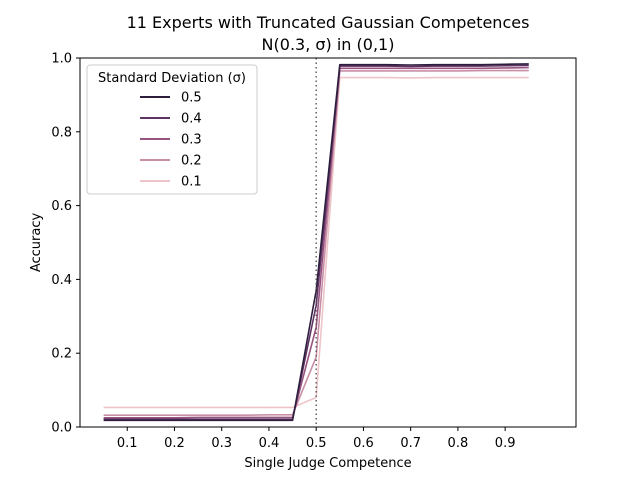 Image resolution: width=640 pixels, height=480 pixels. What do you see at coordinates (172, 78) in the screenshot?
I see `legend-title: Standard Deviation (σ)` at bounding box center [172, 78].